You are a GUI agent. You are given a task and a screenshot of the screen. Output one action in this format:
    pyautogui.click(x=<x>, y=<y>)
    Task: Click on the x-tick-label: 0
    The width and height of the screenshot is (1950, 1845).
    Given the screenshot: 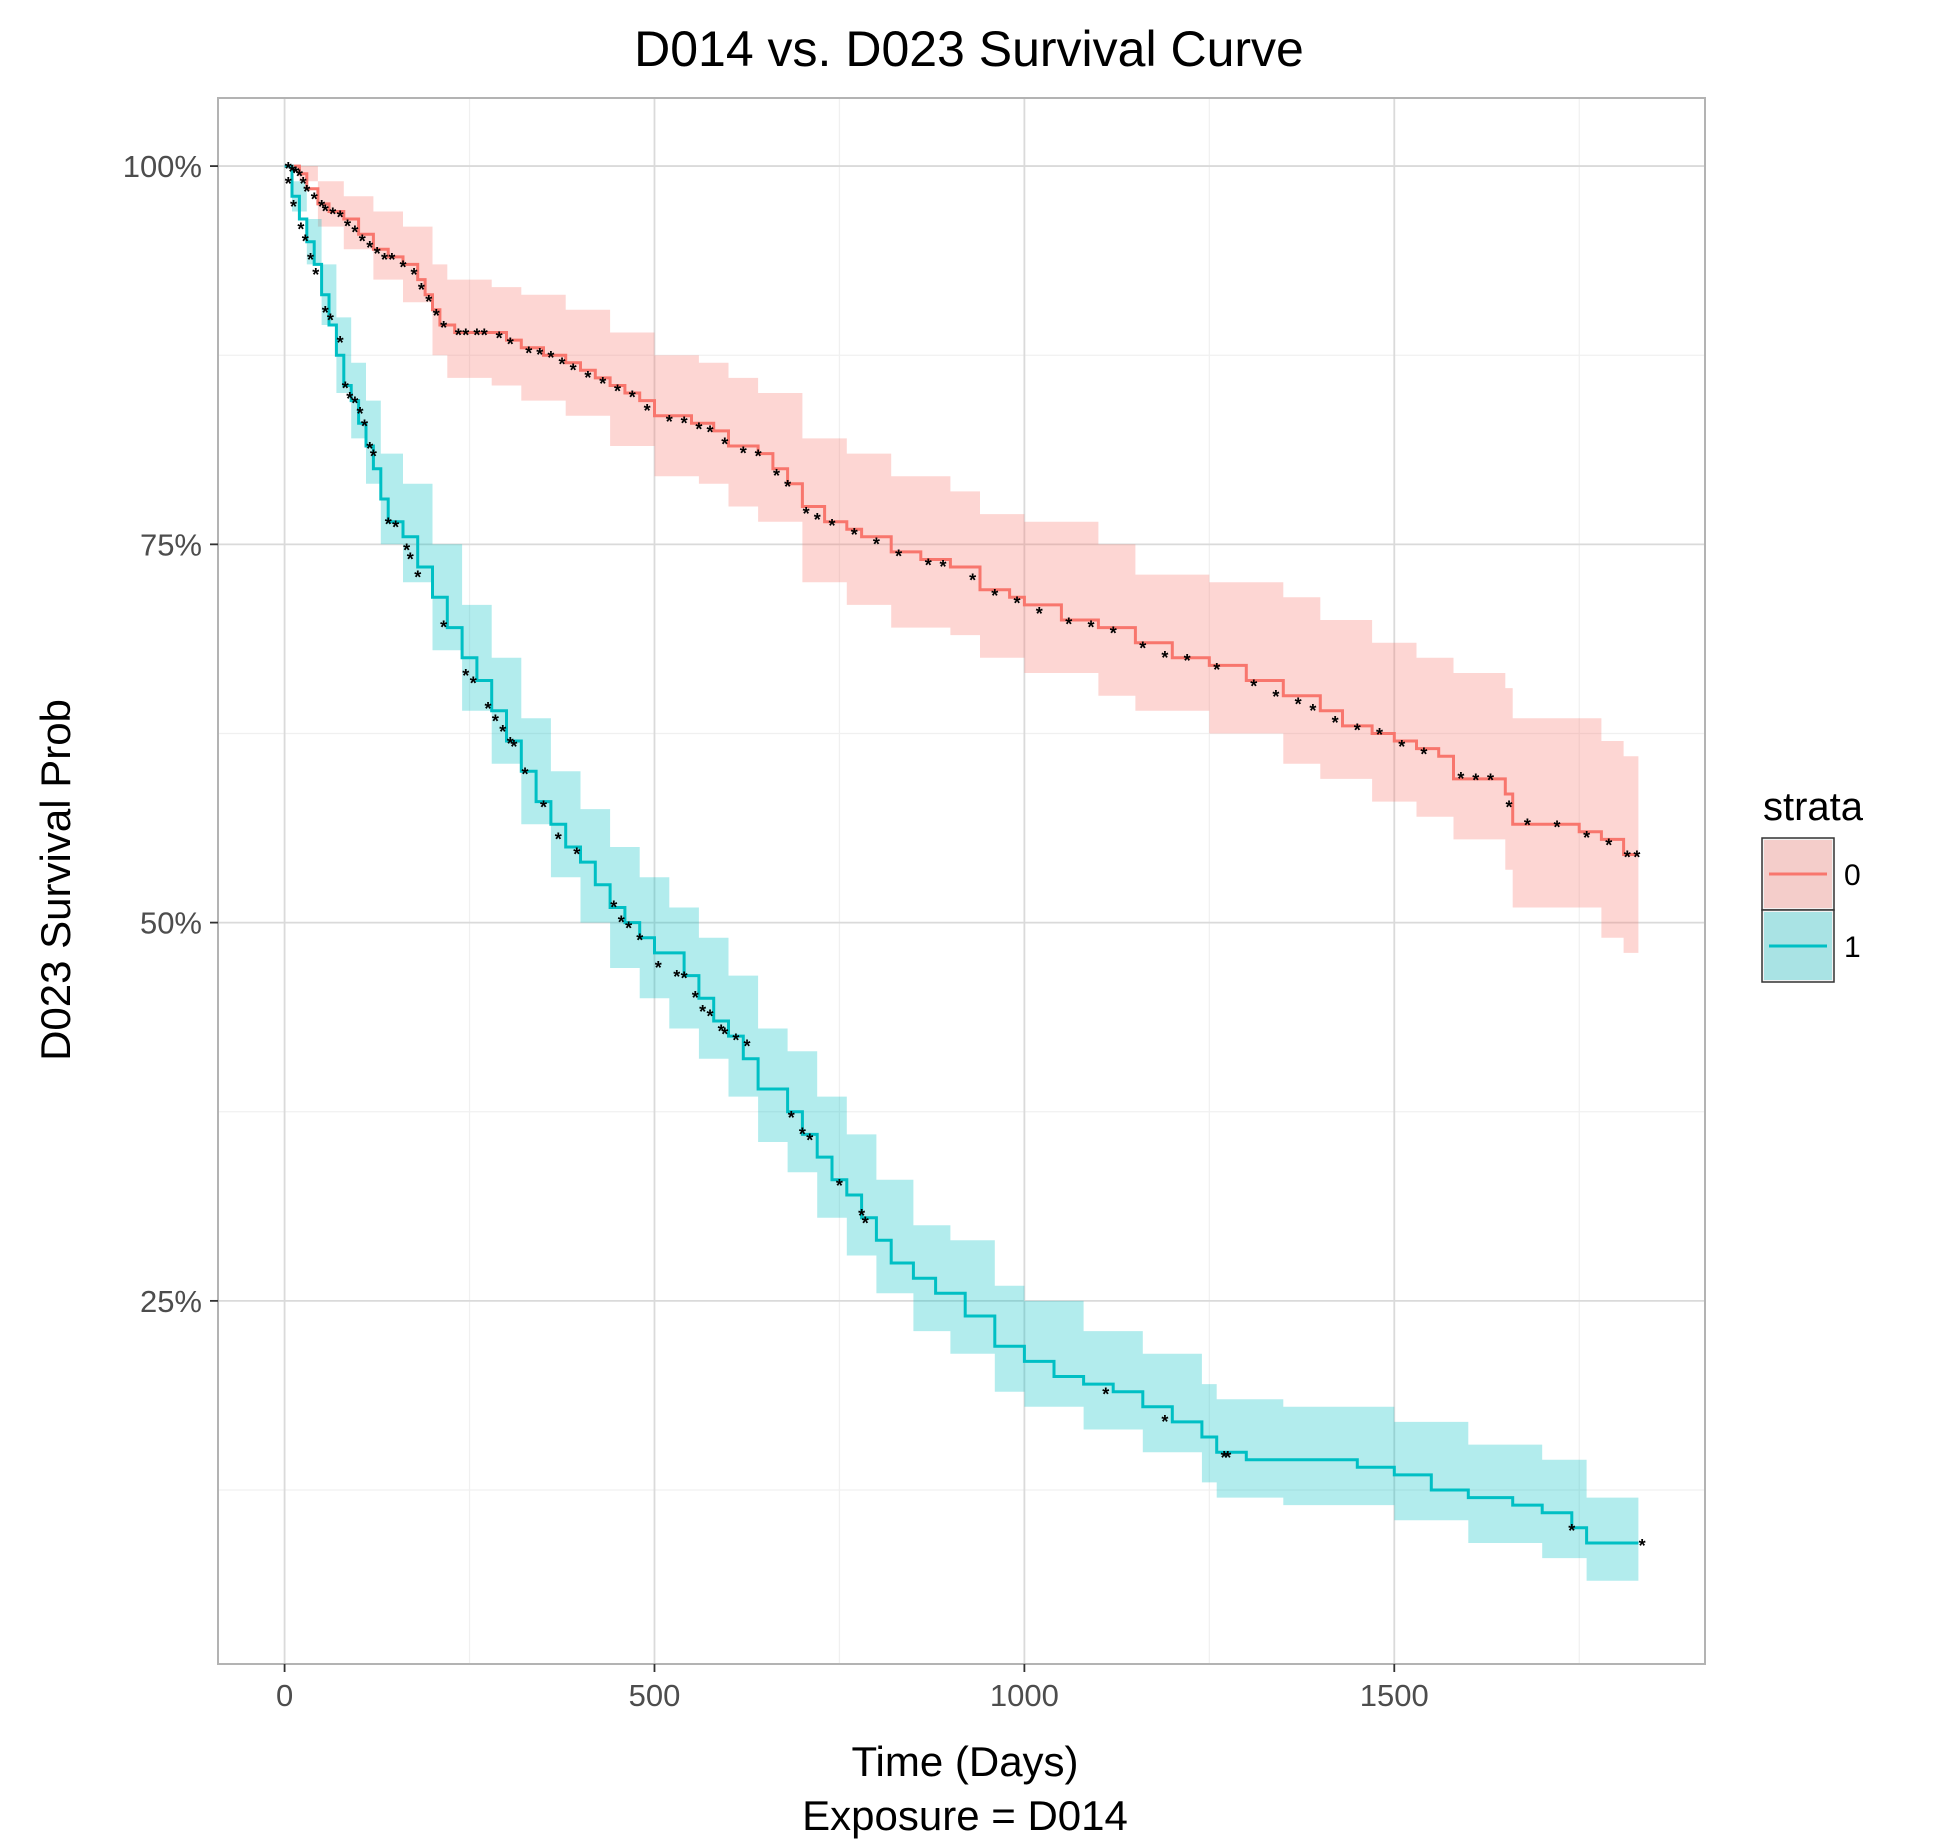 What is the action you would take?
    pyautogui.click(x=284, y=1695)
    